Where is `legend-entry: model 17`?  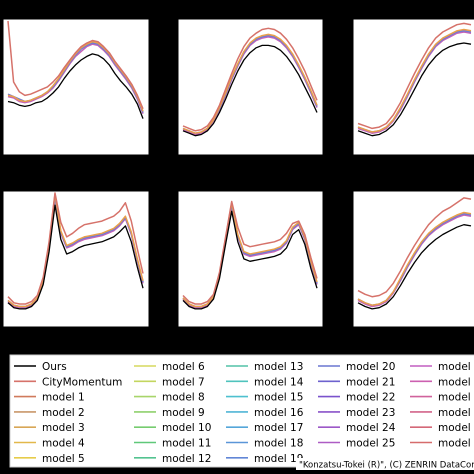 legend-entry: model 17 is located at coordinates (264, 428).